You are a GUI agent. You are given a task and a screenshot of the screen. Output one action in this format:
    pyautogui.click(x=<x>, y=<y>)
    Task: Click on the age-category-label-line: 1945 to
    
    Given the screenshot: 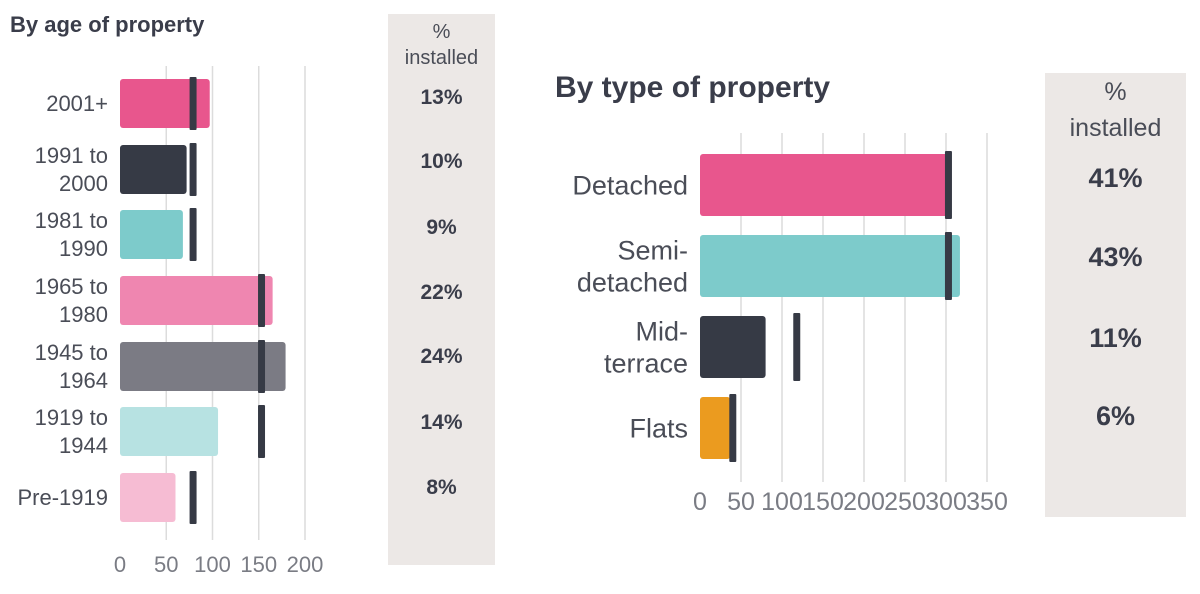 What is the action you would take?
    pyautogui.click(x=71, y=352)
    